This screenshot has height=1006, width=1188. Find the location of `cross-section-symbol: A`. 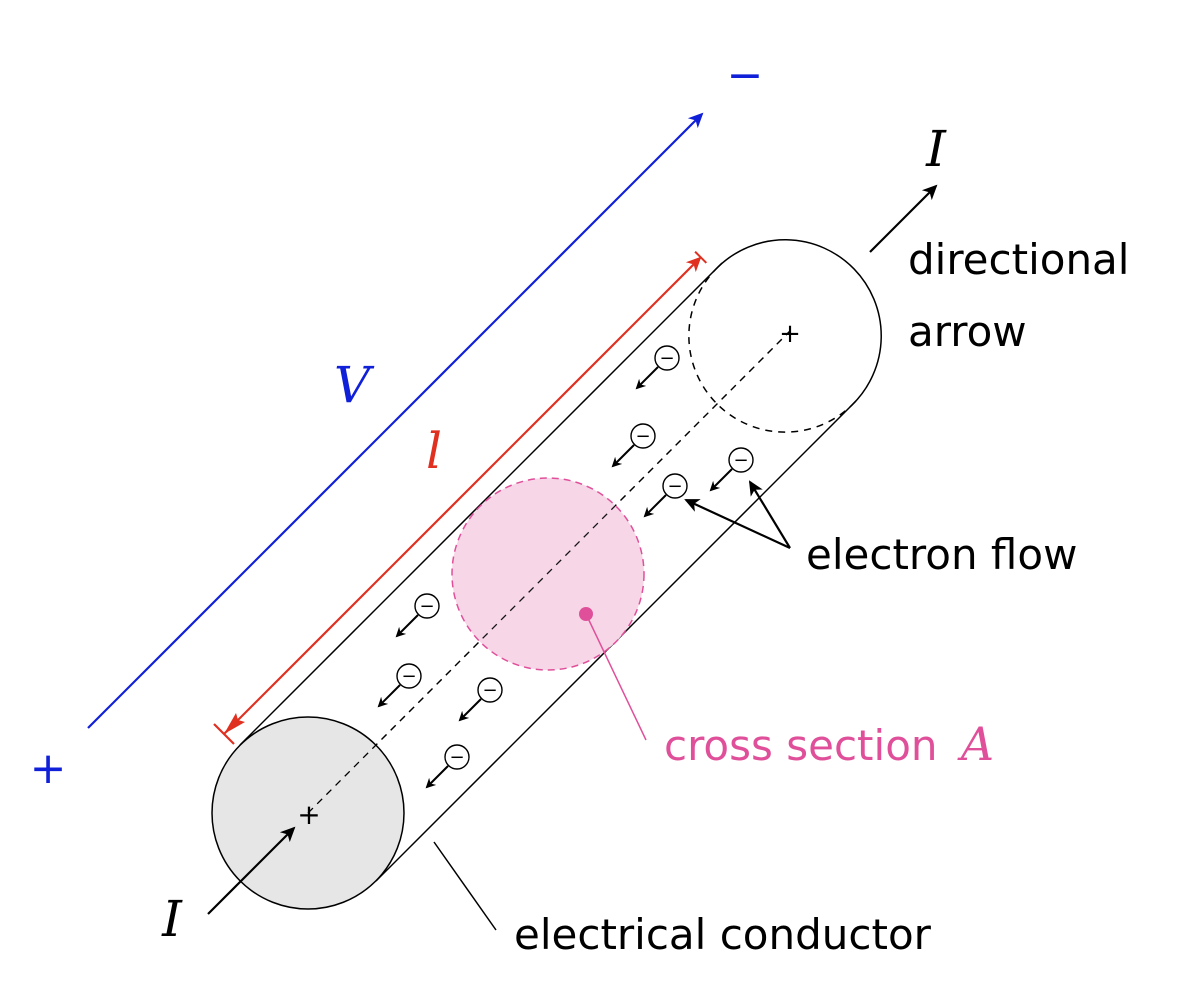

cross-section-symbol: A is located at coordinates (975, 744).